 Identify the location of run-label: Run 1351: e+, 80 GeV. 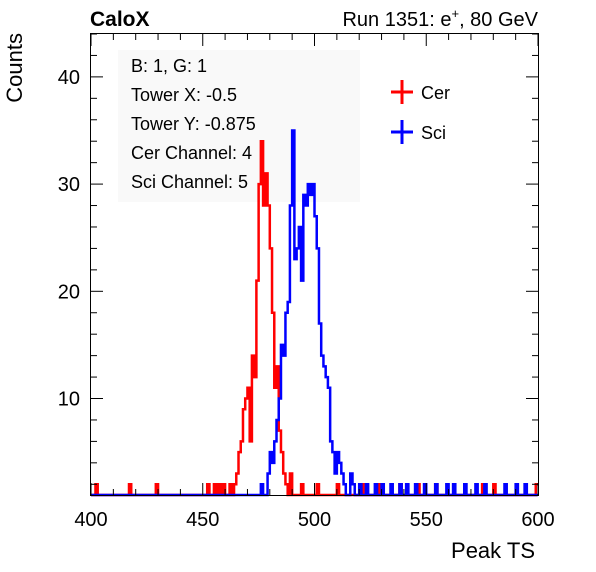
(440, 18).